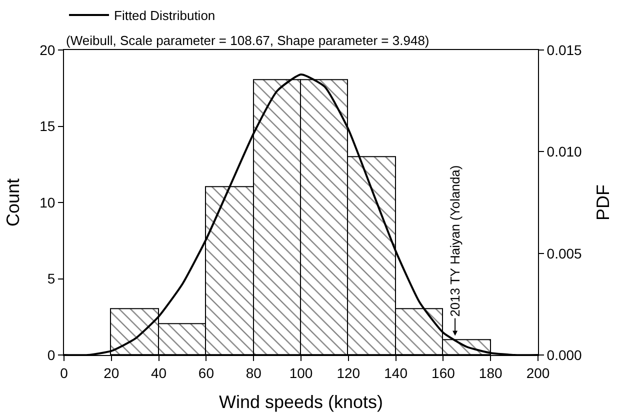 The image size is (622, 420). I want to click on x-tick-label: 180, so click(490, 372).